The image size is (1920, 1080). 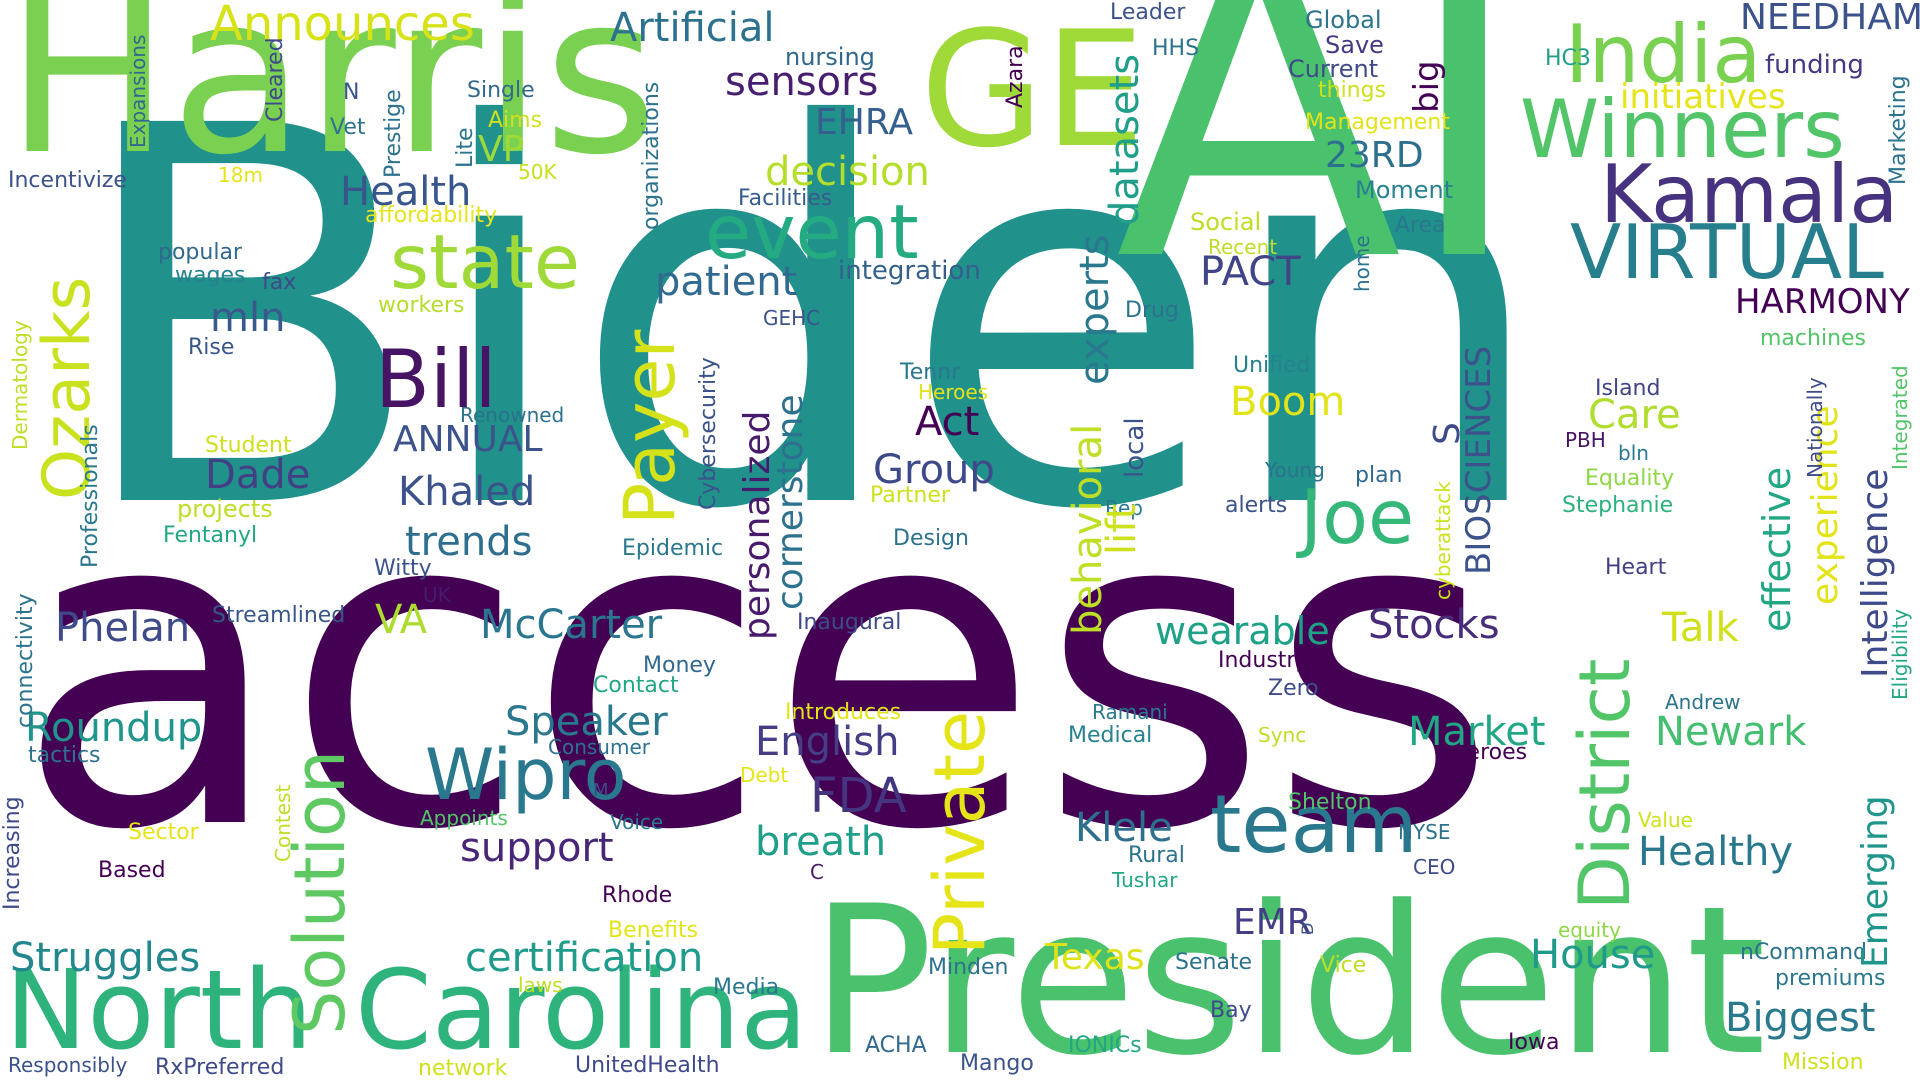 I want to click on word-recent: Recent, so click(x=1243, y=247).